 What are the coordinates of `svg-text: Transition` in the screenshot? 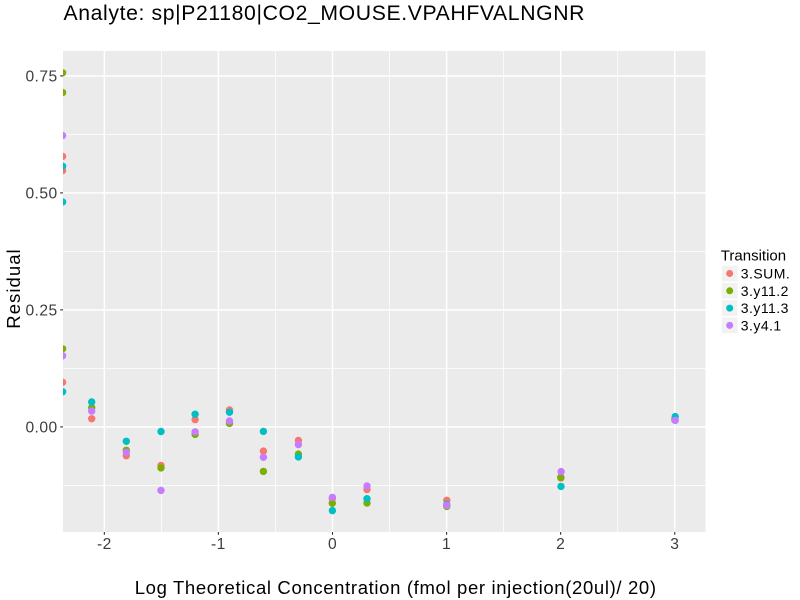 It's located at (753, 256).